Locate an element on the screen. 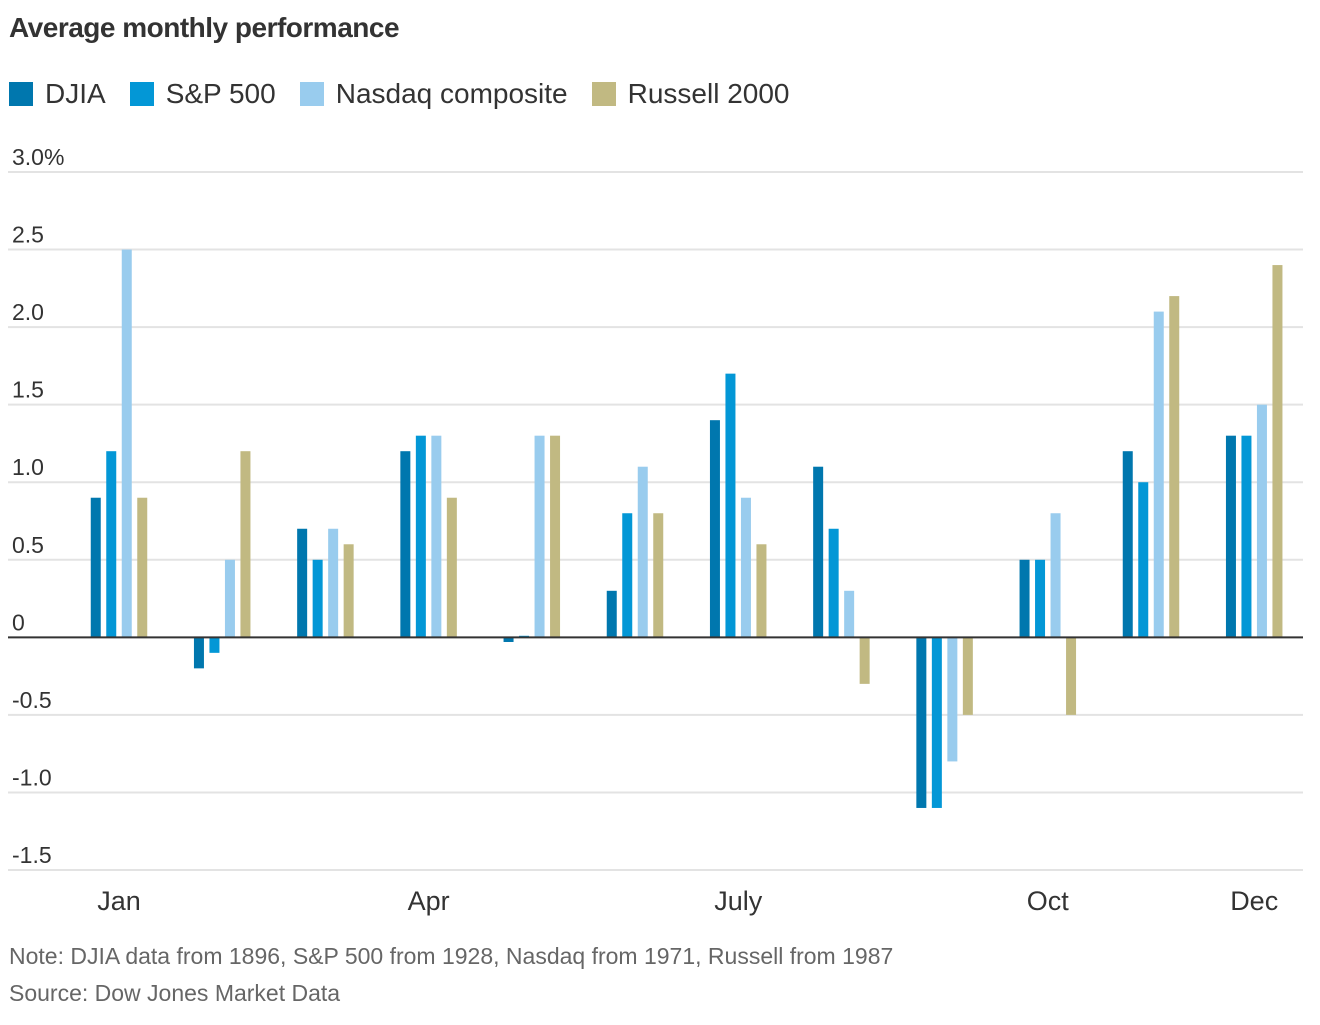 This screenshot has width=1320, height=1025. bar-russell-2000-oct is located at coordinates (1071, 676).